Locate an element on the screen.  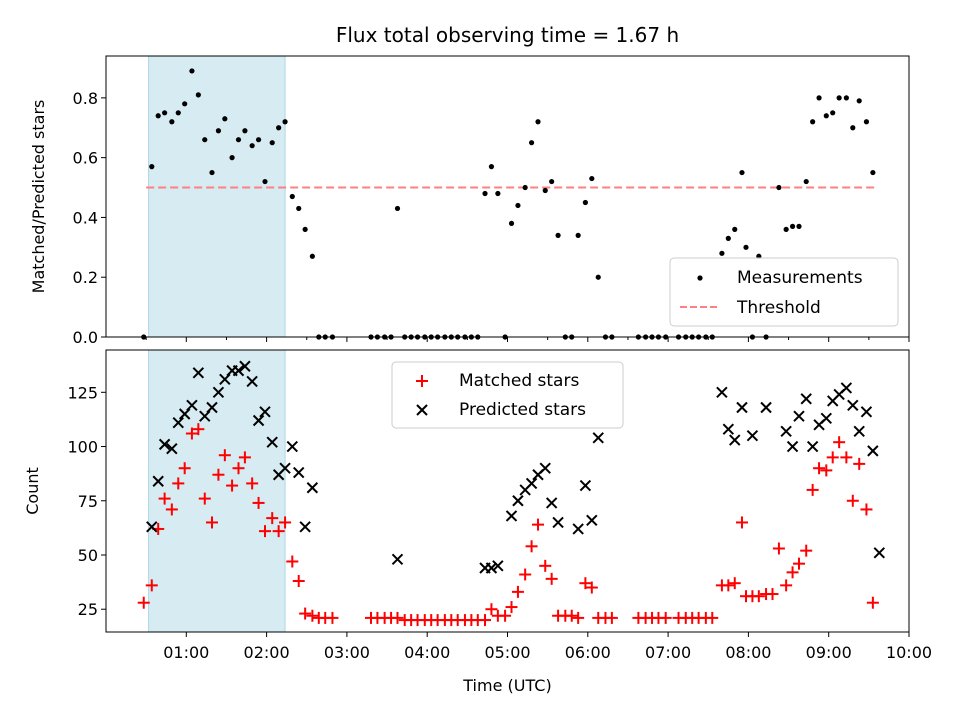
ratio-legend: Measurements Threshold is located at coordinates (784, 292).